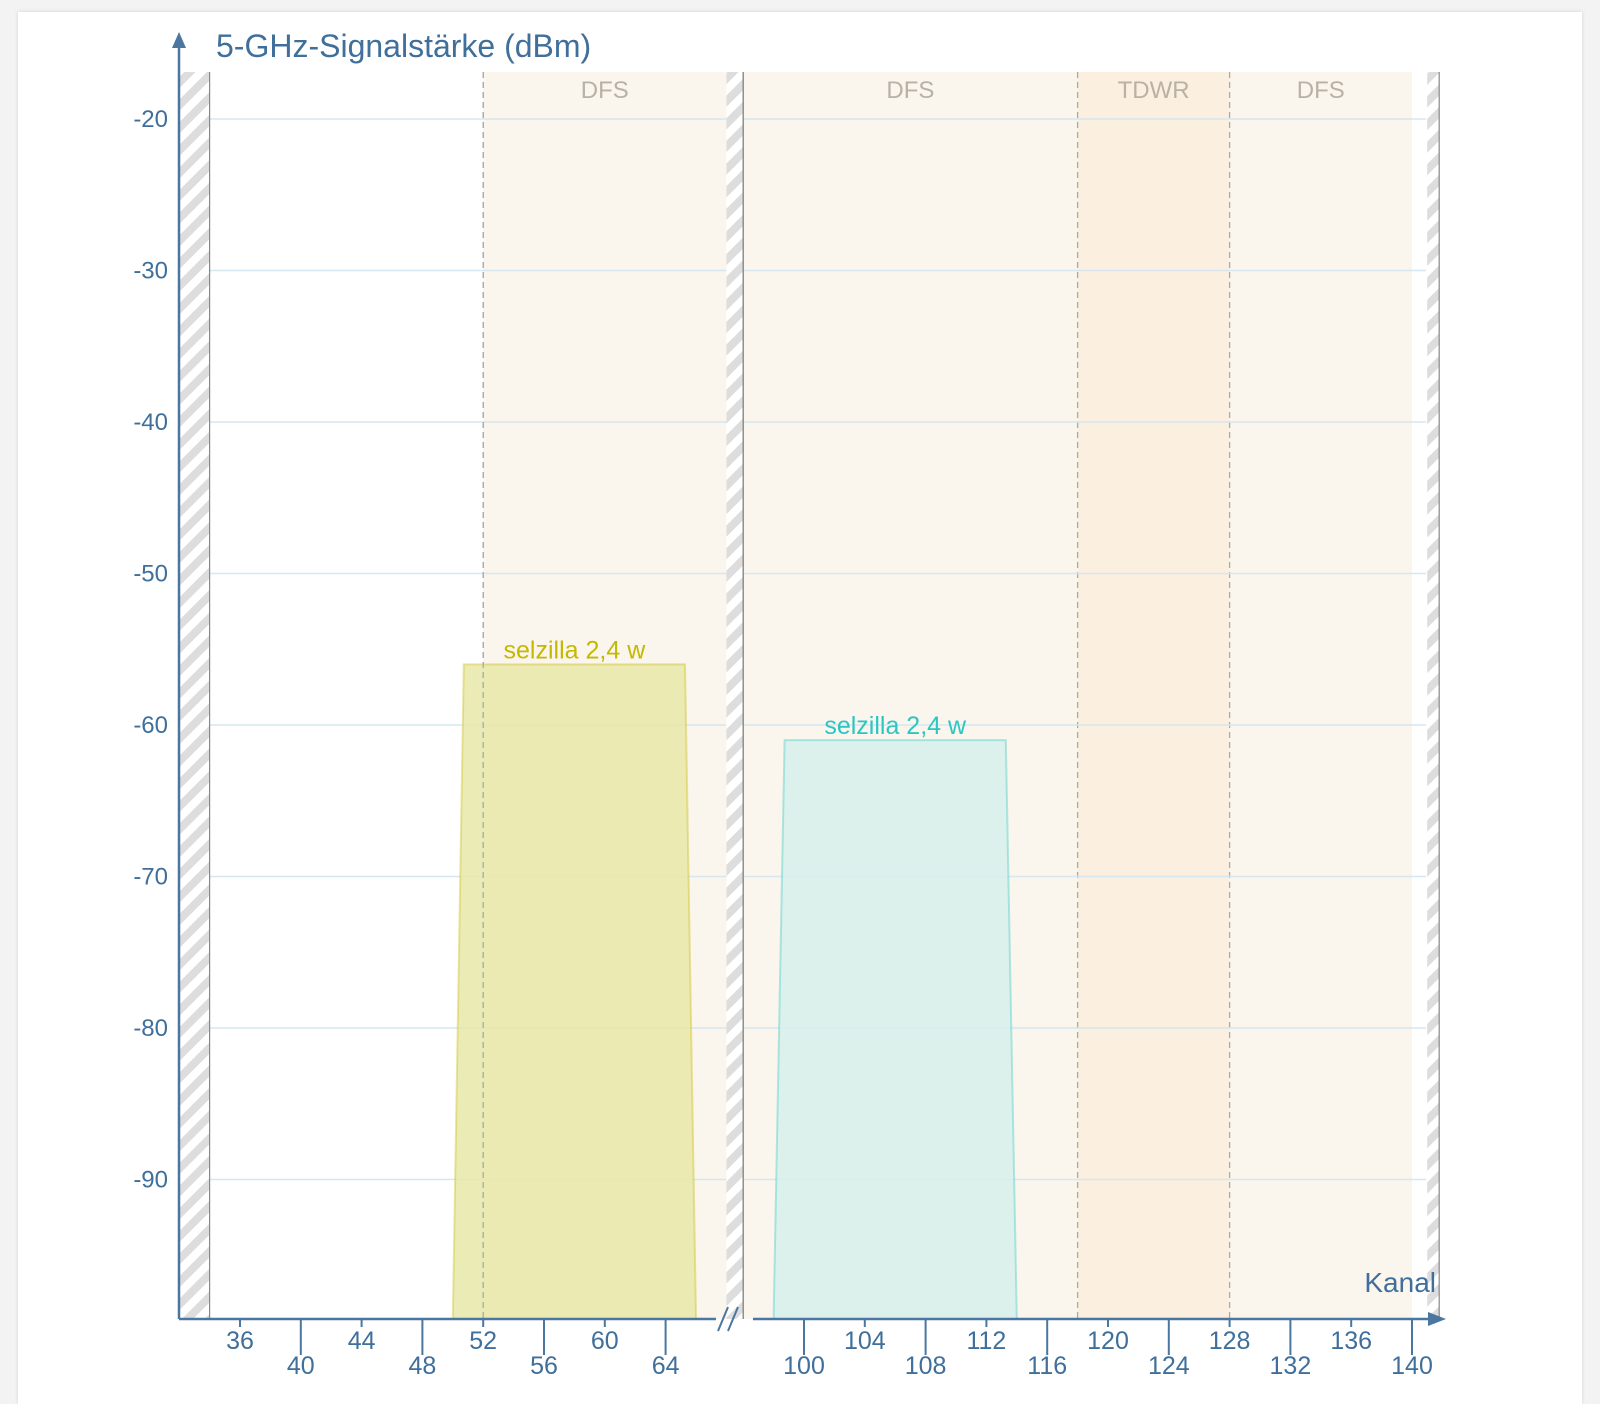 The image size is (1600, 1404). Describe the element at coordinates (910, 90) in the screenshot. I see `band-label-dfs-1: DFS` at that location.